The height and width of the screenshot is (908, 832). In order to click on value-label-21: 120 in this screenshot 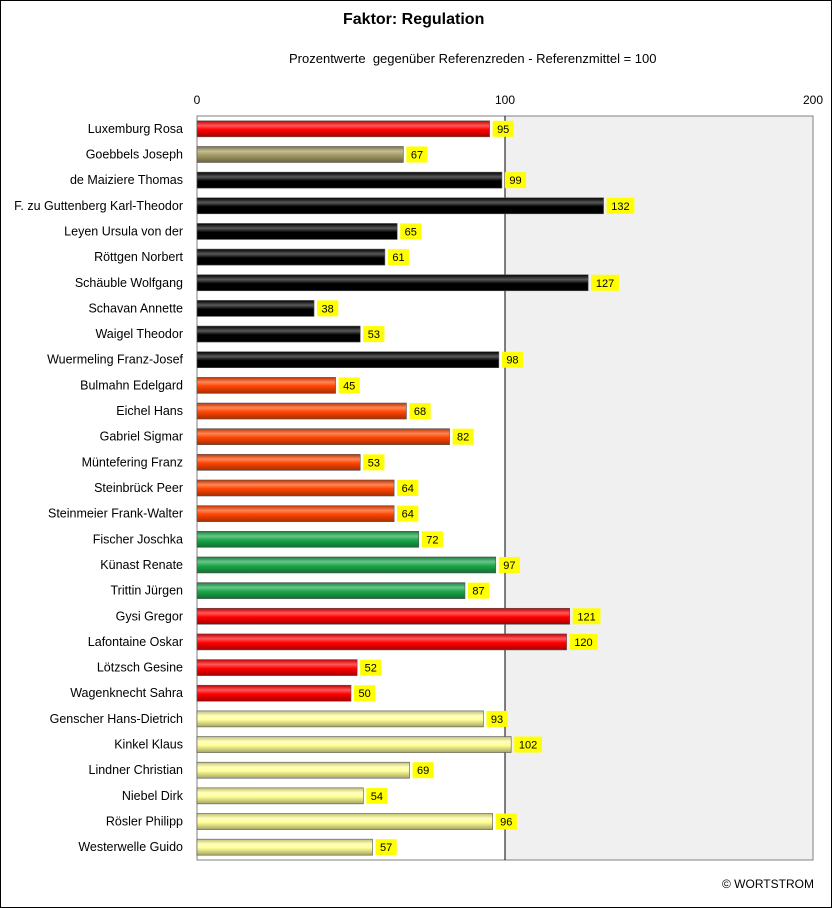, I will do `click(583, 643)`.